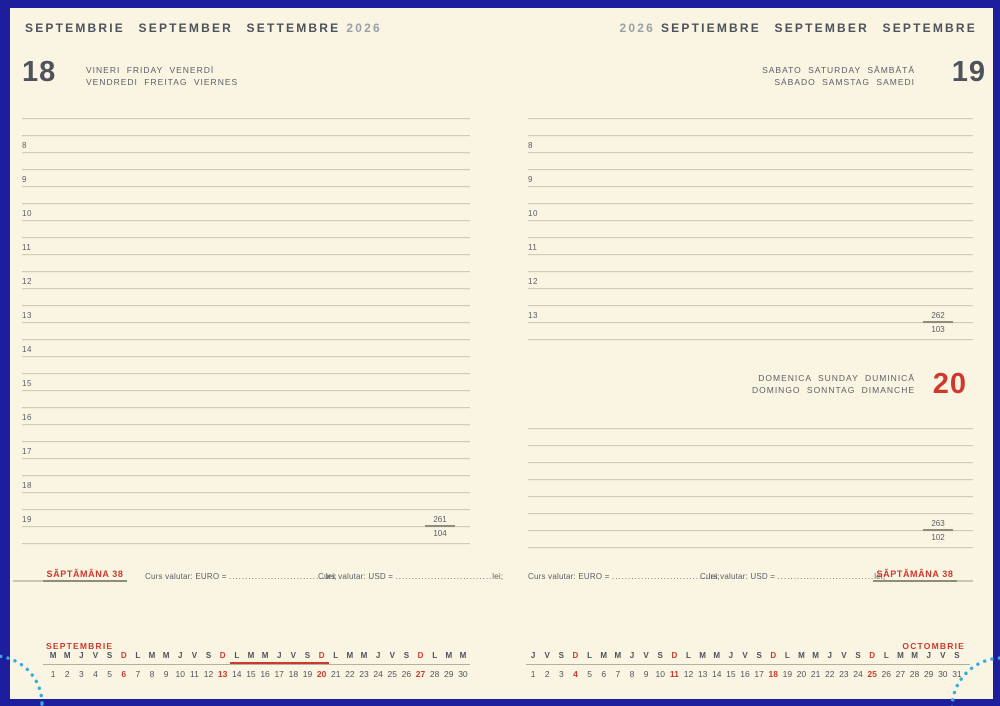 The height and width of the screenshot is (706, 1000). What do you see at coordinates (279, 655) in the screenshot?
I see `september-strip-weekday-letter-17: J` at bounding box center [279, 655].